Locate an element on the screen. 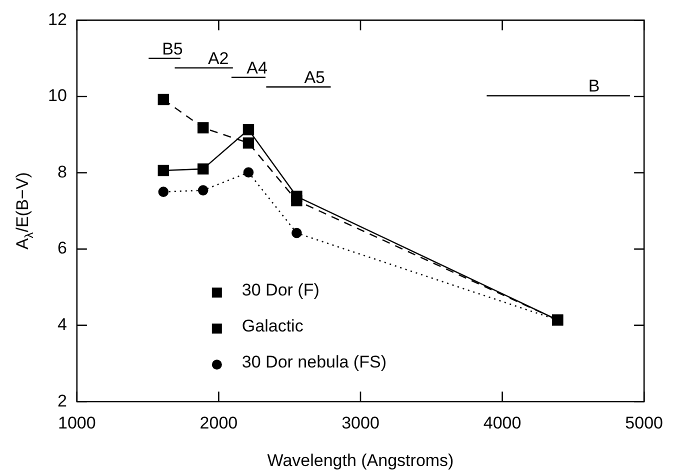  y-tick-label: 6 is located at coordinates (62, 248).